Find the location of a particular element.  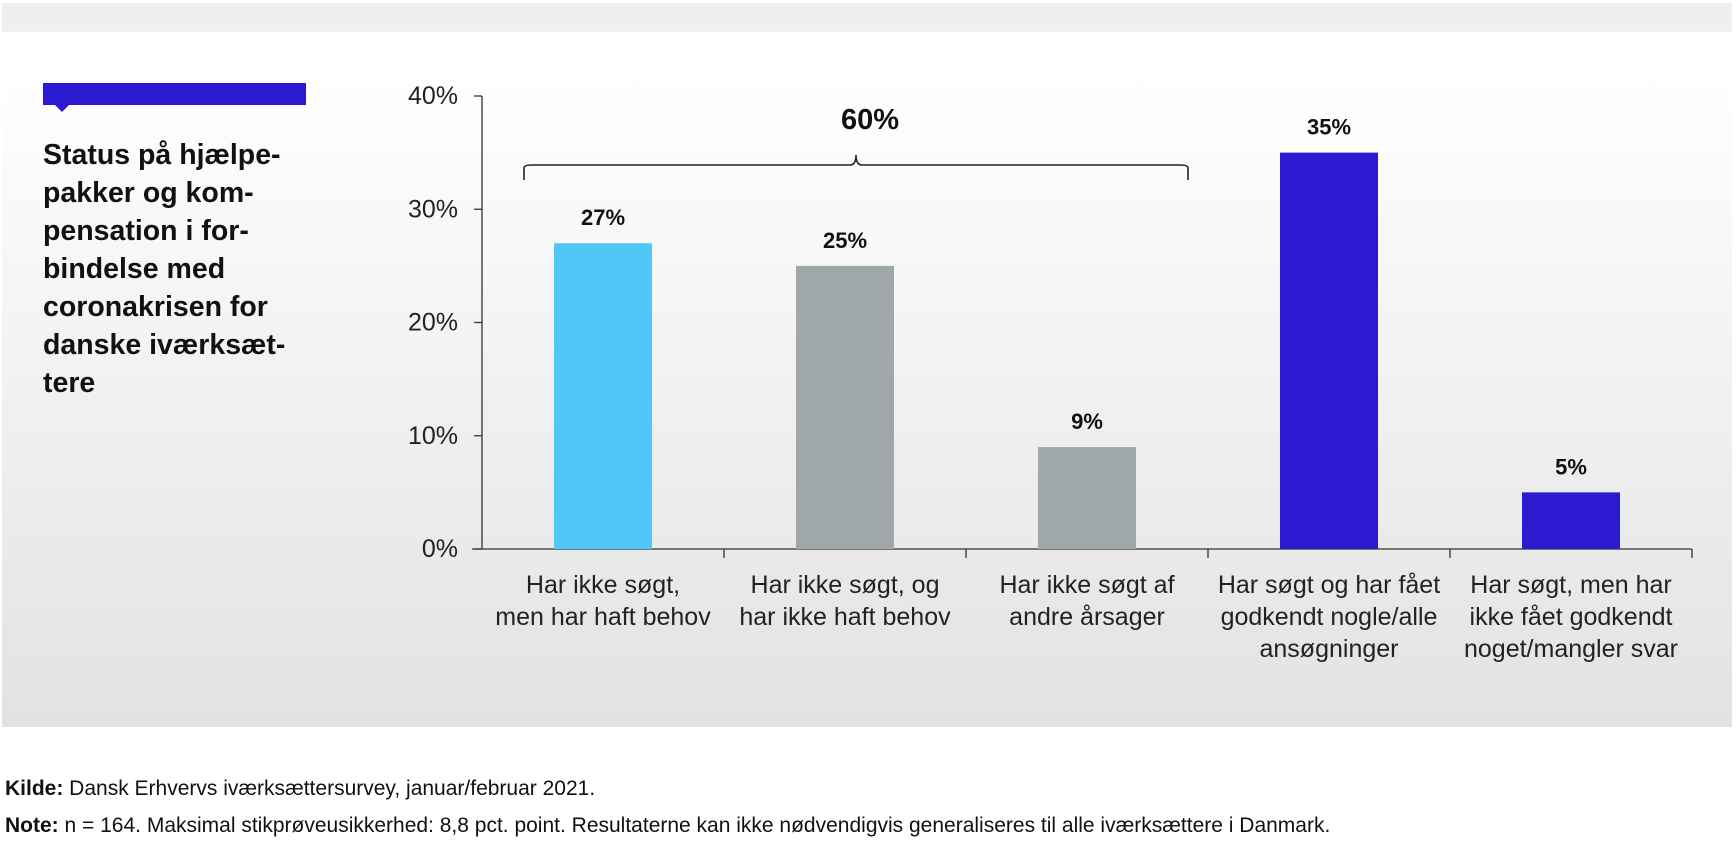

data-label: 35% is located at coordinates (1329, 127).